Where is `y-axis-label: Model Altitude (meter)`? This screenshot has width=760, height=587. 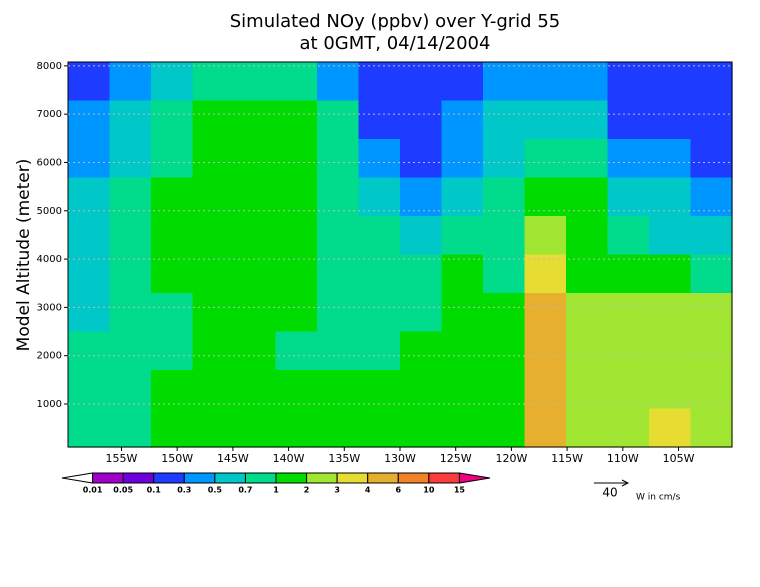
y-axis-label: Model Altitude (meter) is located at coordinates (24, 255).